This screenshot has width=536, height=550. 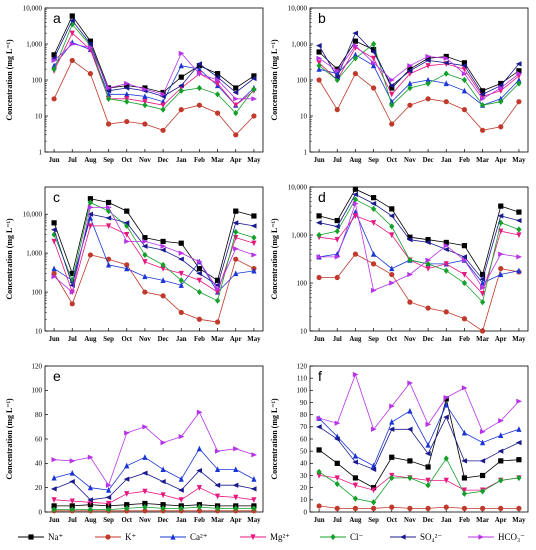 What do you see at coordinates (428, 160) in the screenshot?
I see `x-tick-label: Dec` at bounding box center [428, 160].